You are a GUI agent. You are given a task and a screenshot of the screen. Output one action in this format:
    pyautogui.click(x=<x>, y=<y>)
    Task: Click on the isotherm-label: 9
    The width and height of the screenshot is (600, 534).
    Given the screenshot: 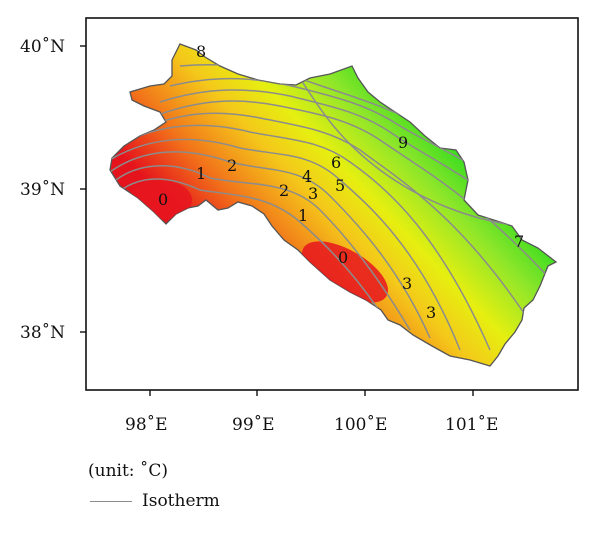 What is the action you would take?
    pyautogui.click(x=403, y=142)
    